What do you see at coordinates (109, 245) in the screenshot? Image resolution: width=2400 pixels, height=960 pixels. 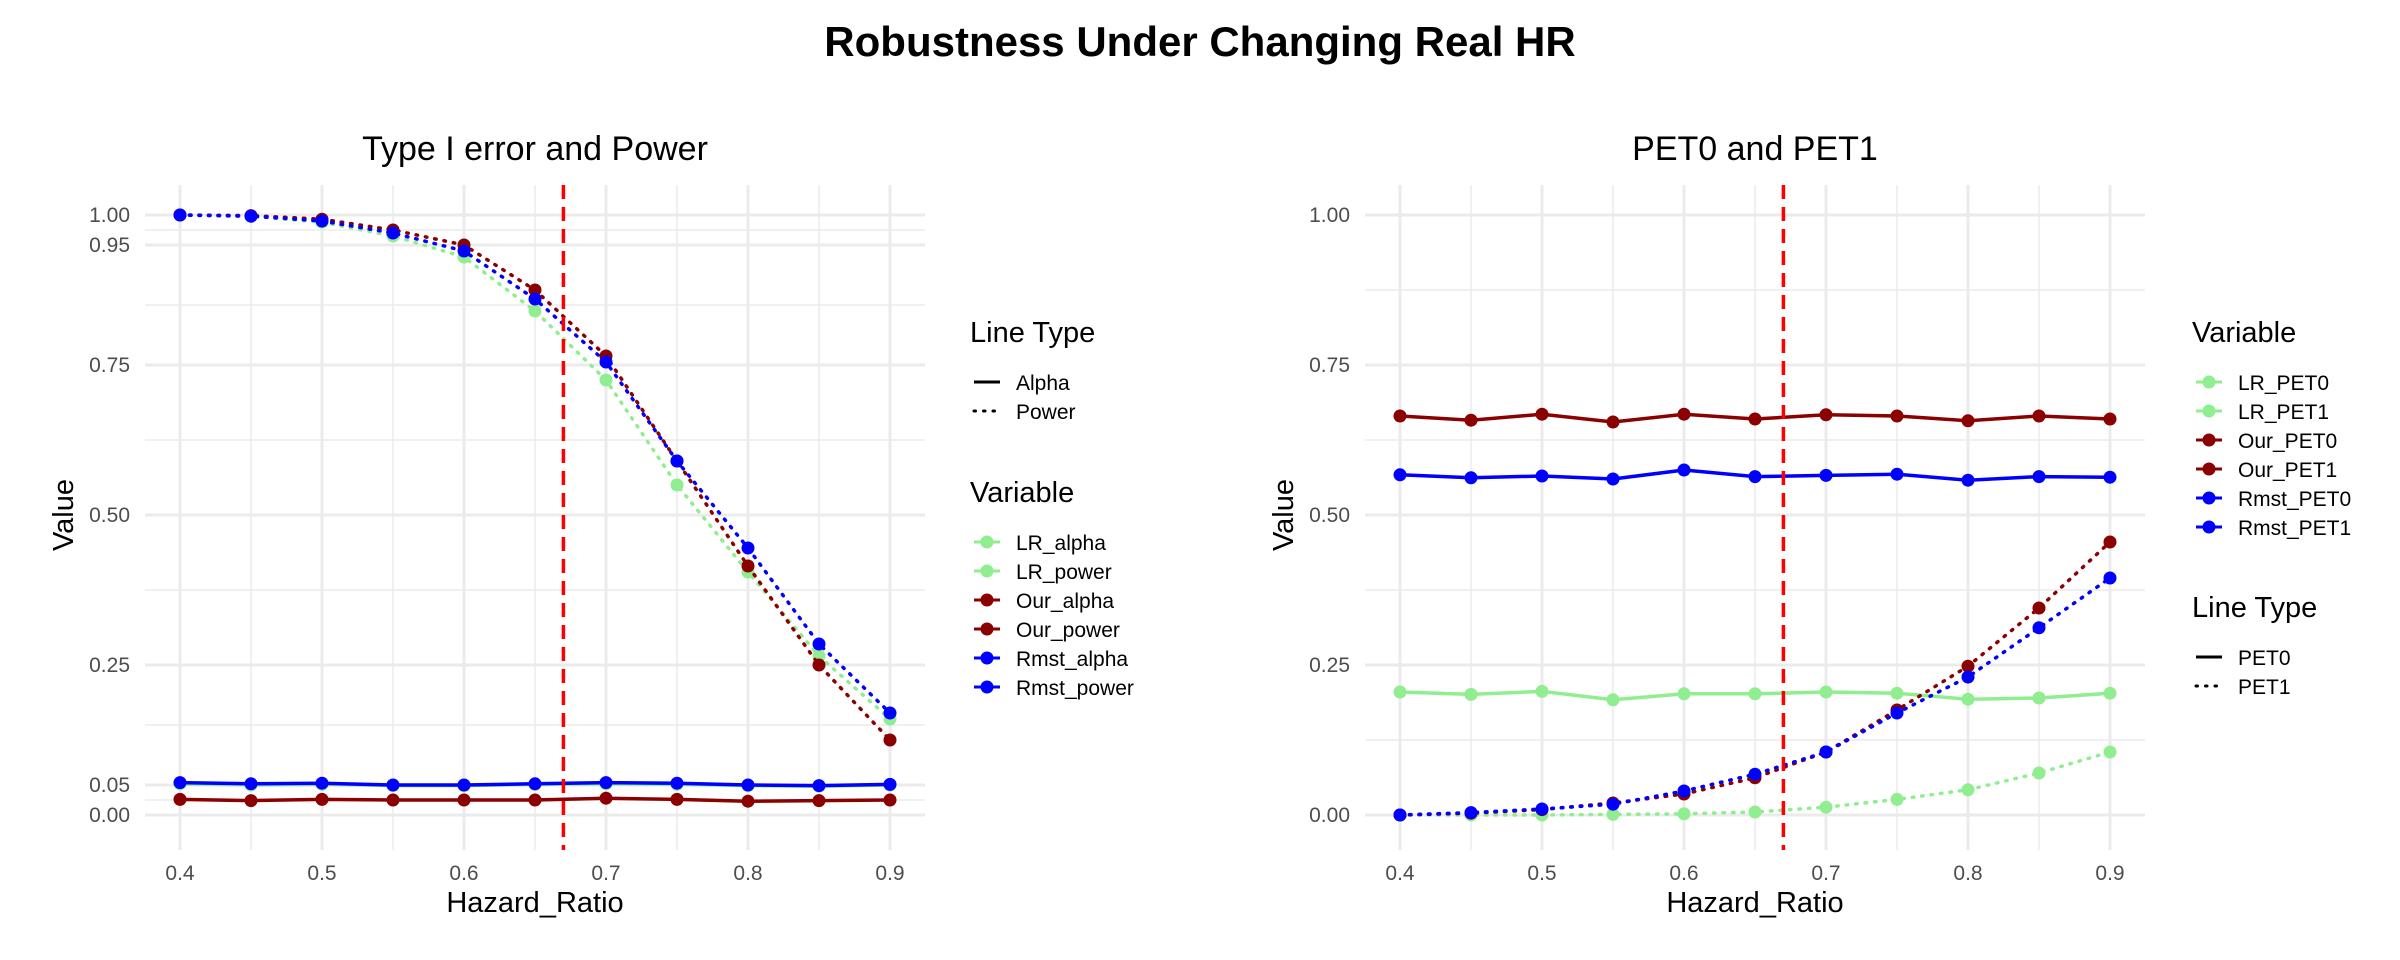 I see `y-tick-label: 0.95` at bounding box center [109, 245].